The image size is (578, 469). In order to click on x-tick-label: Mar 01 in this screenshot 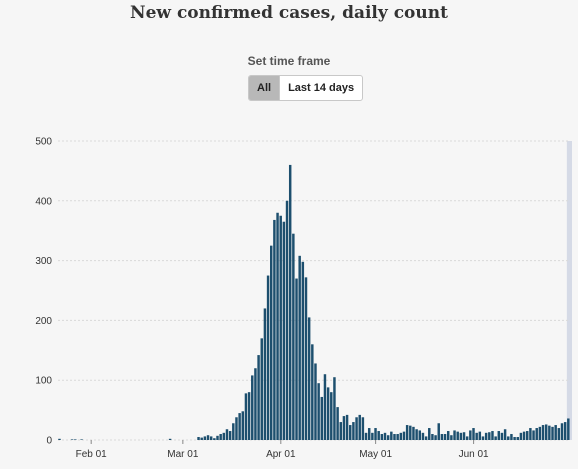, I will do `click(183, 454)`.